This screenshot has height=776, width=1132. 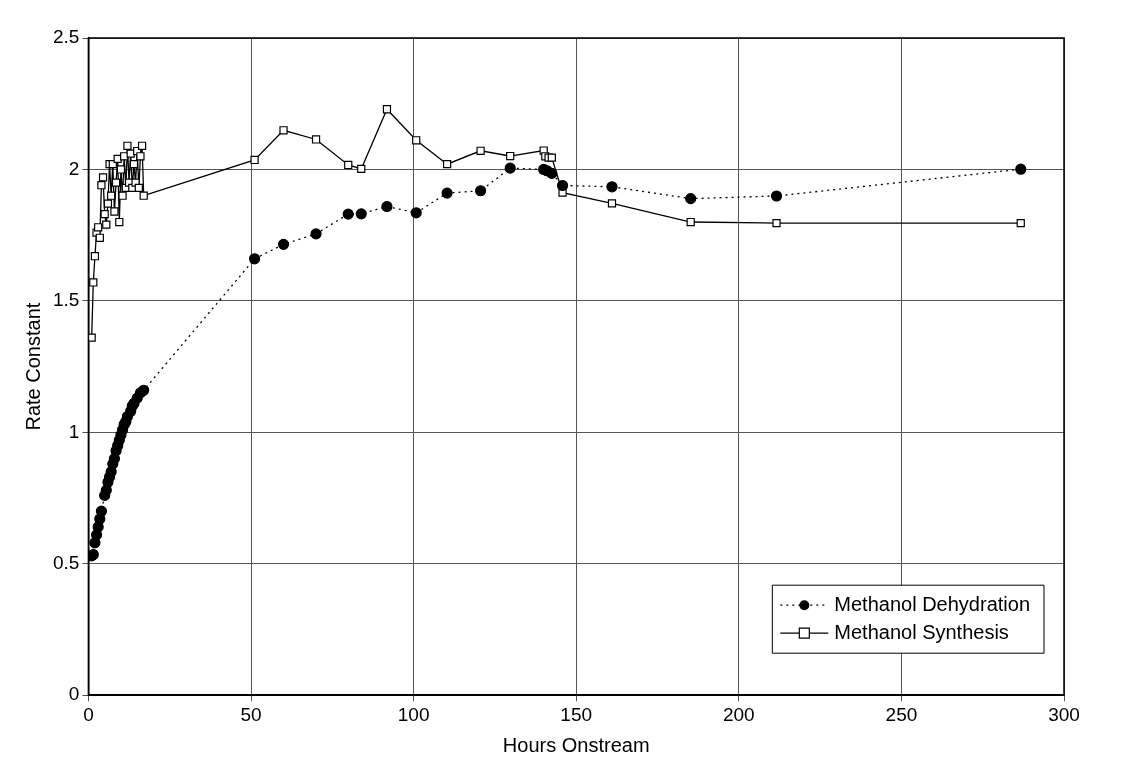 I want to click on x-tick-label: 300, so click(x=1064, y=714).